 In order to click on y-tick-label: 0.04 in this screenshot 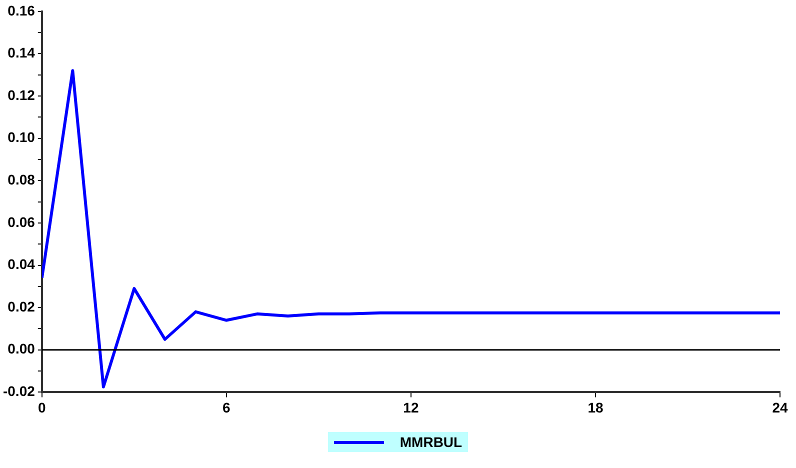, I will do `click(22, 264)`.